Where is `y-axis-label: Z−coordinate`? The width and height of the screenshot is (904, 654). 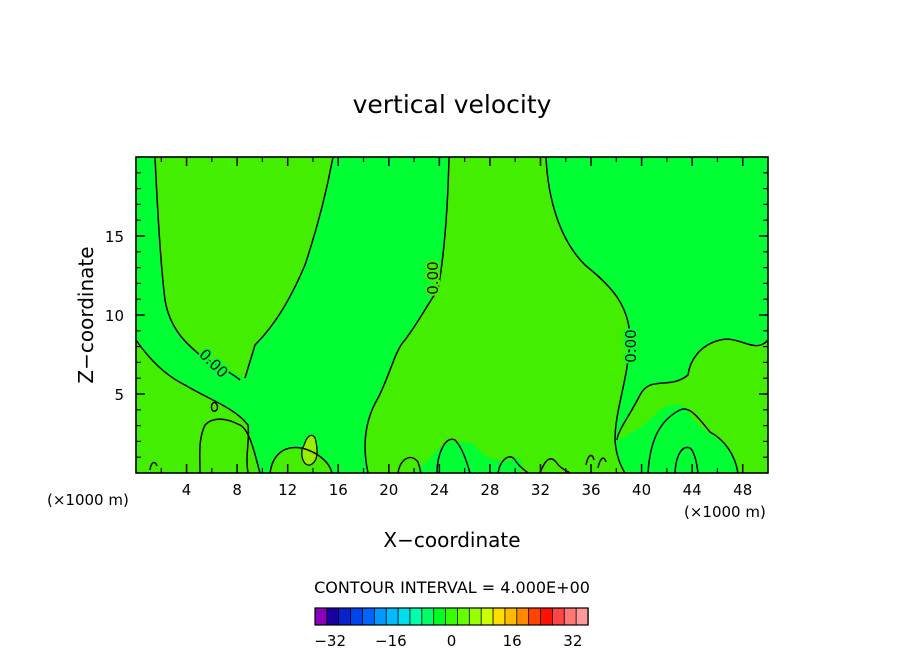 y-axis-label: Z−coordinate is located at coordinates (86, 314).